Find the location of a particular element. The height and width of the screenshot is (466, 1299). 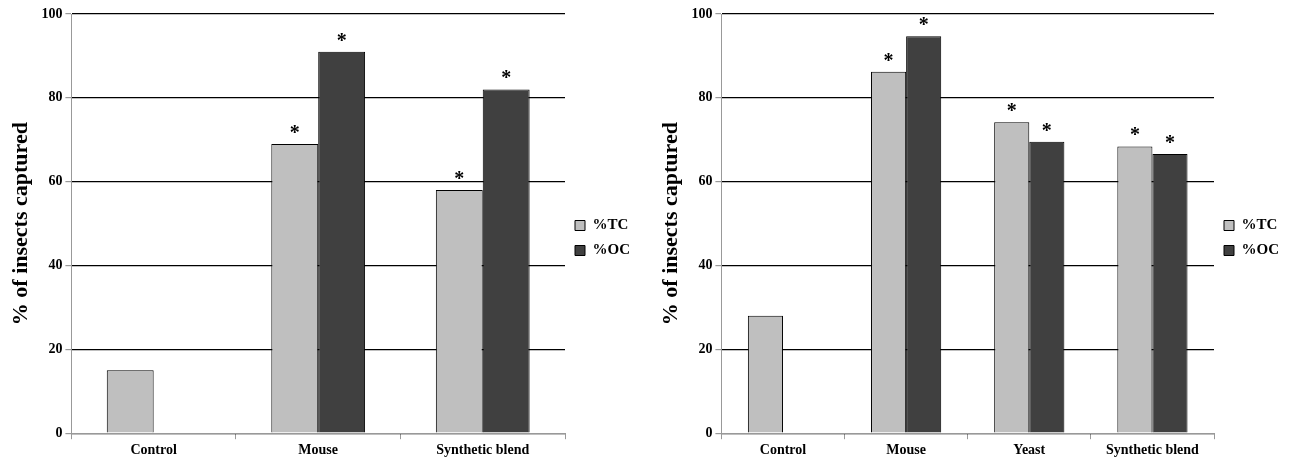

x-tick-label: Yeast is located at coordinates (1029, 450).